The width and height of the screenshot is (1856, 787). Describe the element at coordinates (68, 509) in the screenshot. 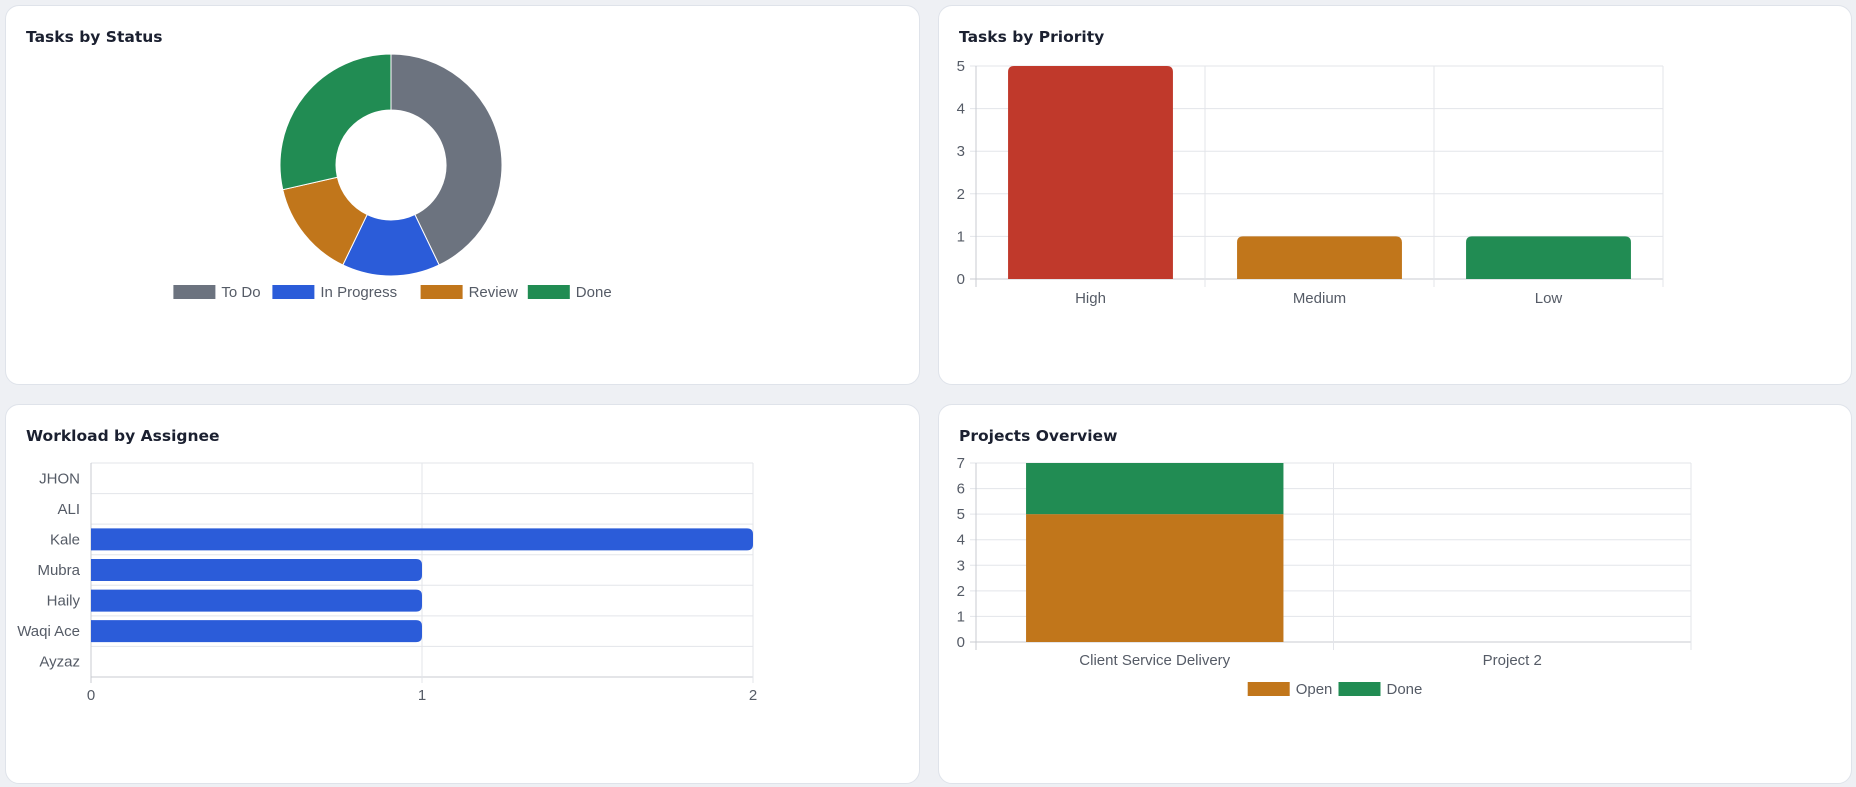

I see `y-tick-label: ALI` at that location.